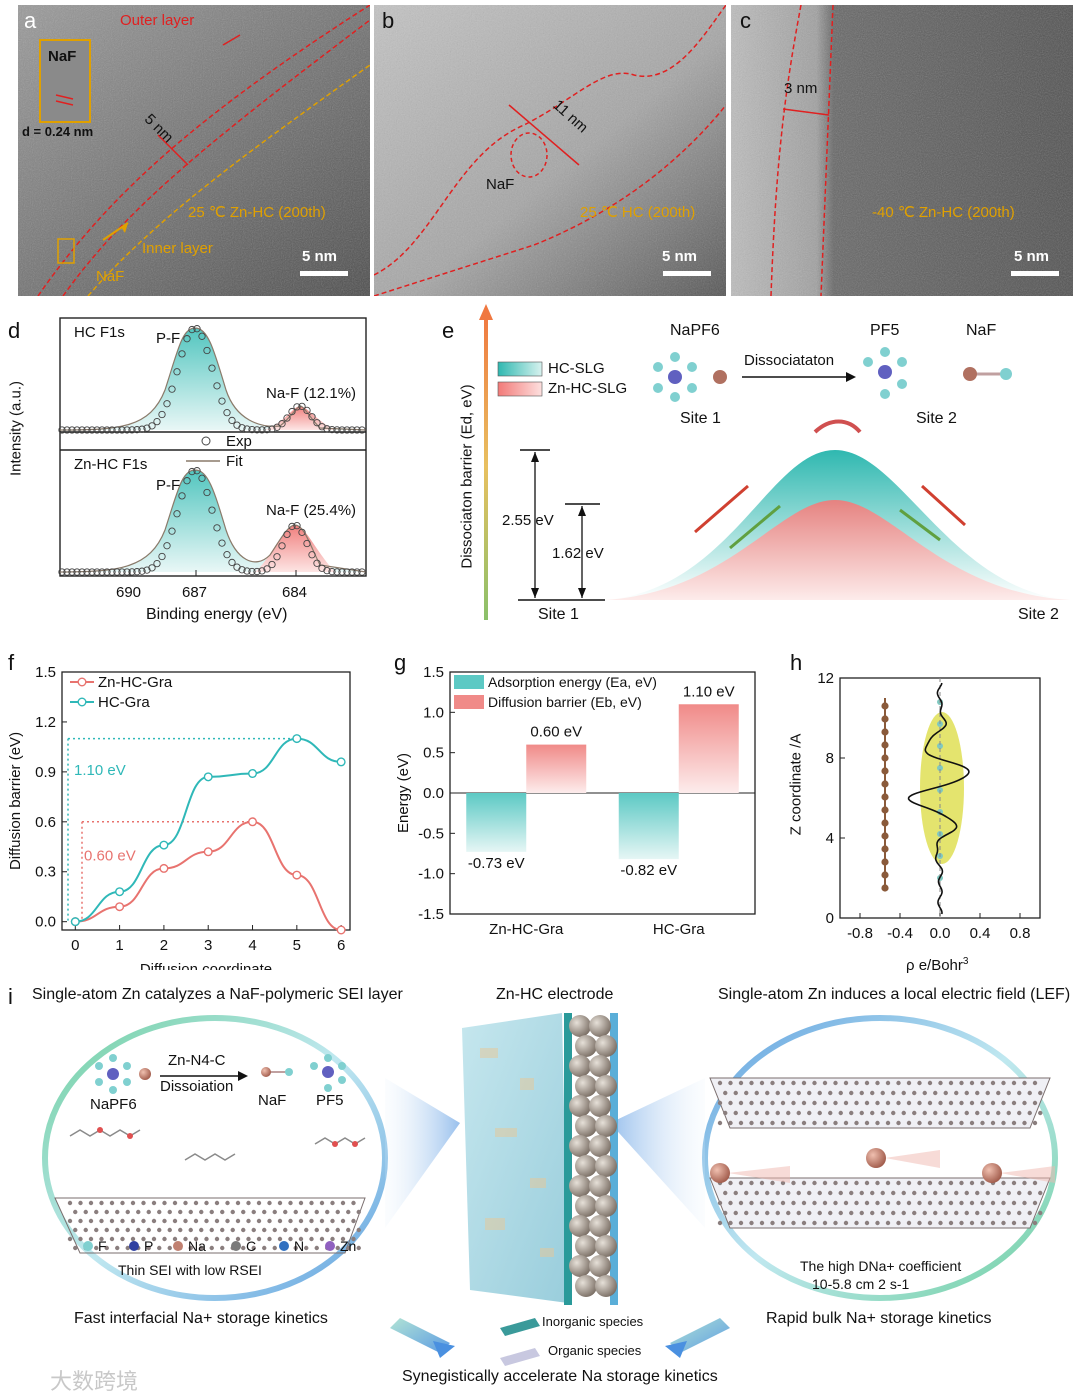 Image resolution: width=1080 pixels, height=1397 pixels. I want to click on i-inorganic: Inorganic species, so click(593, 1321).